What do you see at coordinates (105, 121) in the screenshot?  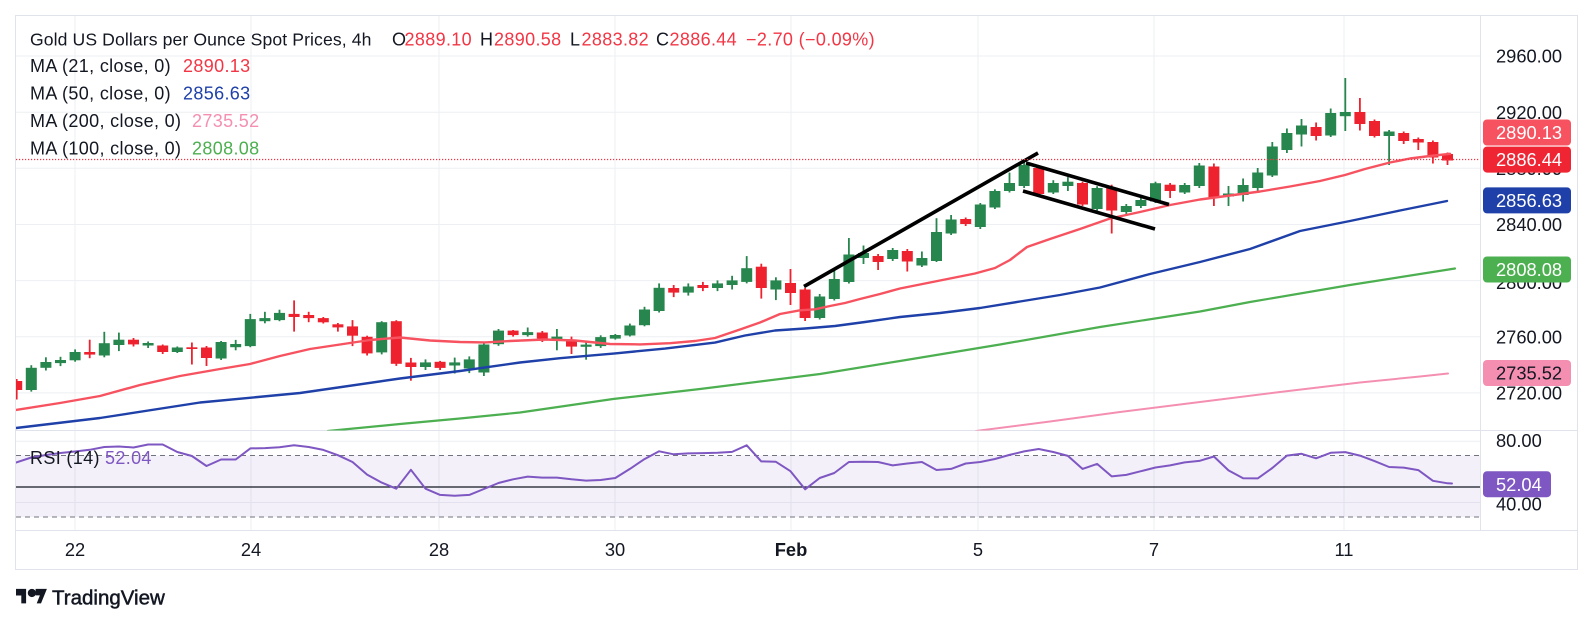 I see `svg-text: MA (200, close, 0)` at bounding box center [105, 121].